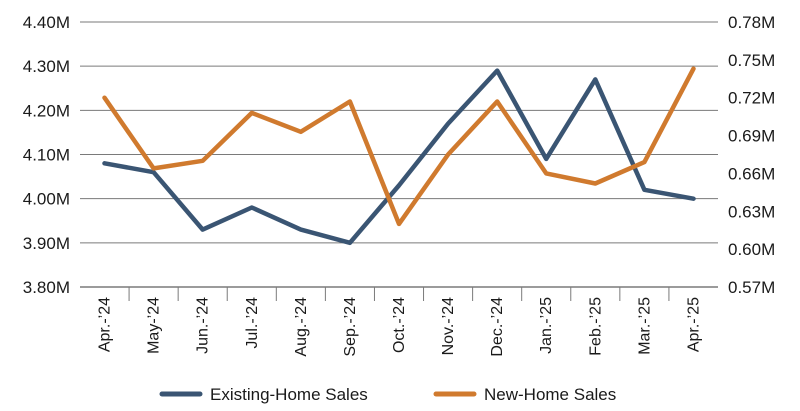  Describe the element at coordinates (399, 325) in the screenshot. I see `x-tick-label: Oct.-’24` at that location.